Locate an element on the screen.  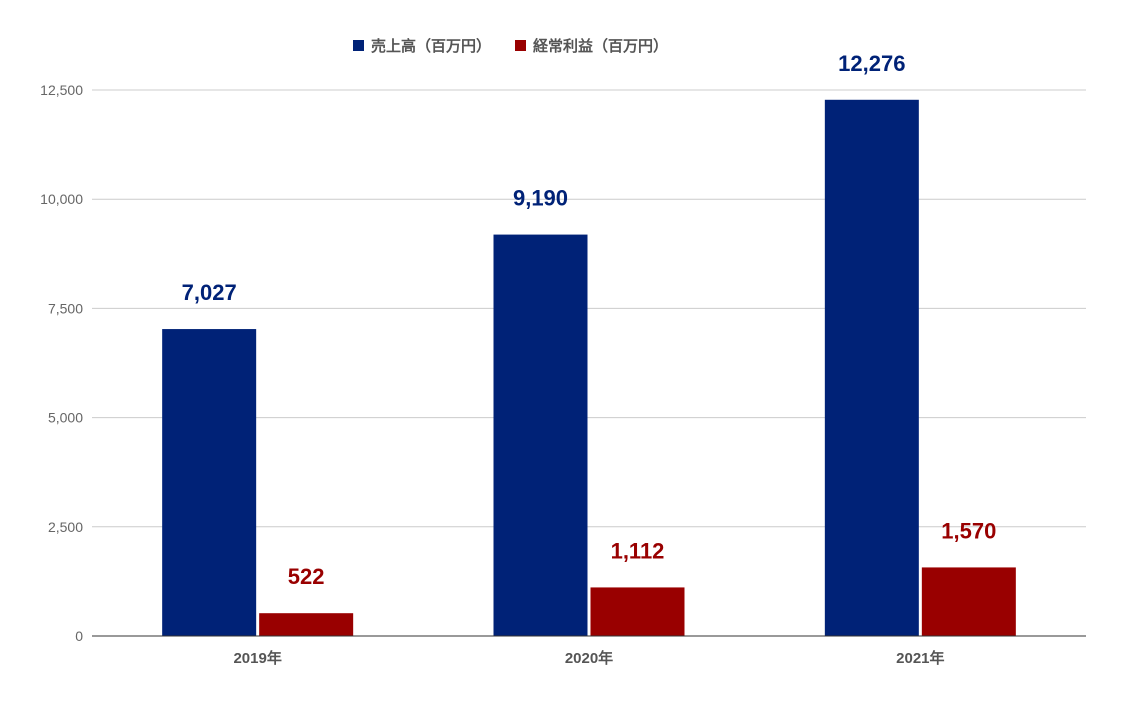
y-tick-label: 12,500 is located at coordinates (61, 90).